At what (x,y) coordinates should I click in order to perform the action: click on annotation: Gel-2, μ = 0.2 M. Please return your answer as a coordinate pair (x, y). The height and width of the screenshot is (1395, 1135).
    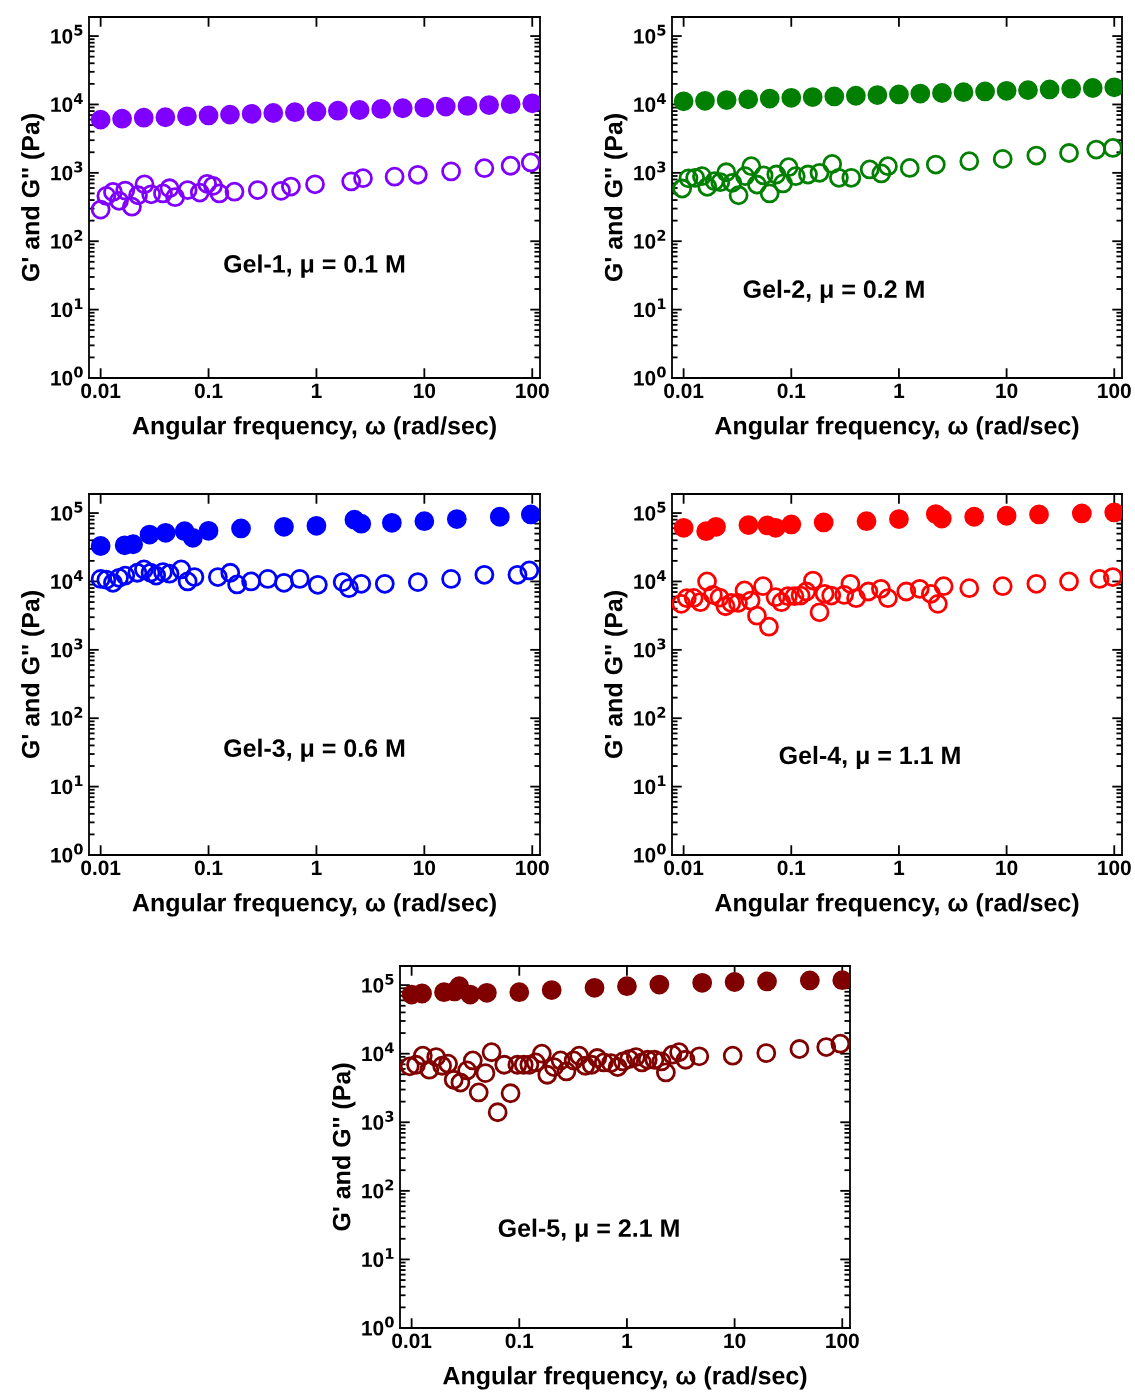
    Looking at the image, I should click on (833, 291).